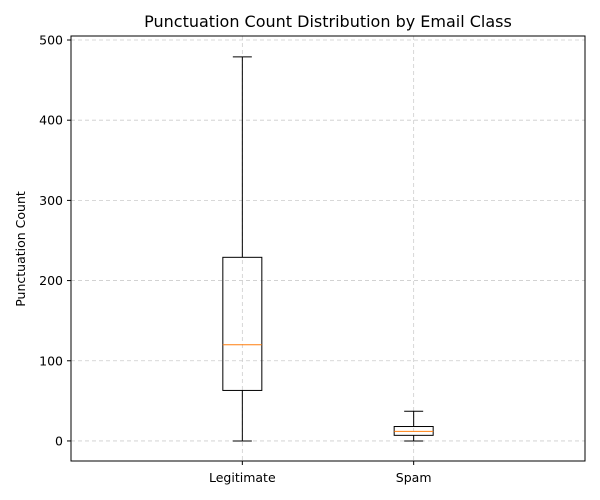 The image size is (600, 500). Describe the element at coordinates (51, 360) in the screenshot. I see `y-tick-label: 100` at that location.